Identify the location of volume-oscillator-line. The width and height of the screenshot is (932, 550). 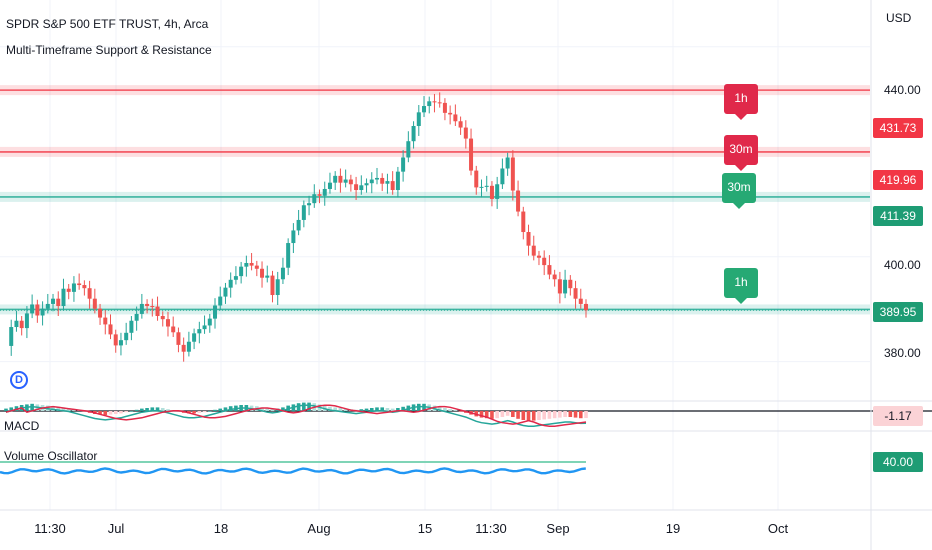
(293, 471).